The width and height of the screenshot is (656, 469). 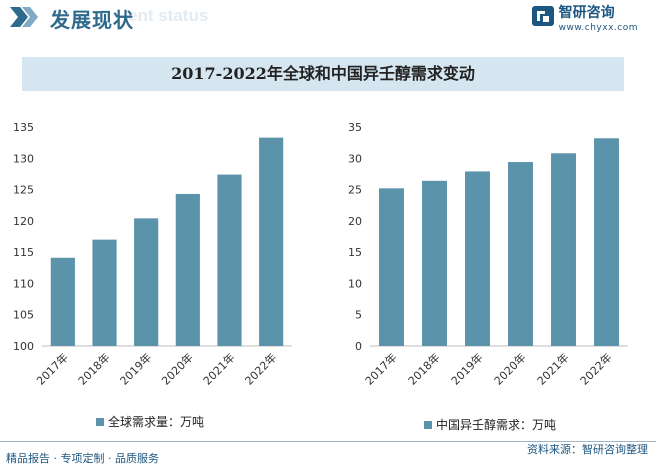 I want to click on legend-label: 全球需求量：万吨, so click(x=156, y=422).